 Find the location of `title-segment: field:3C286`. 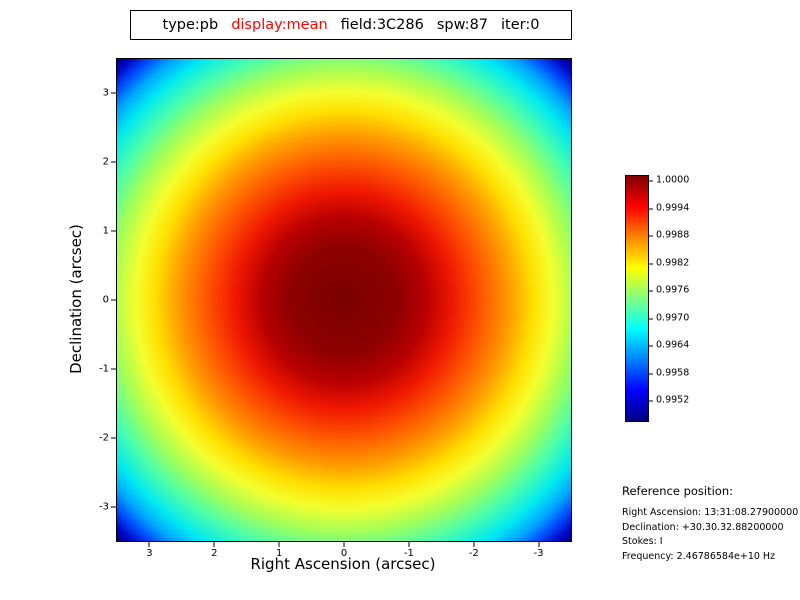

title-segment: field:3C286 is located at coordinates (382, 25).